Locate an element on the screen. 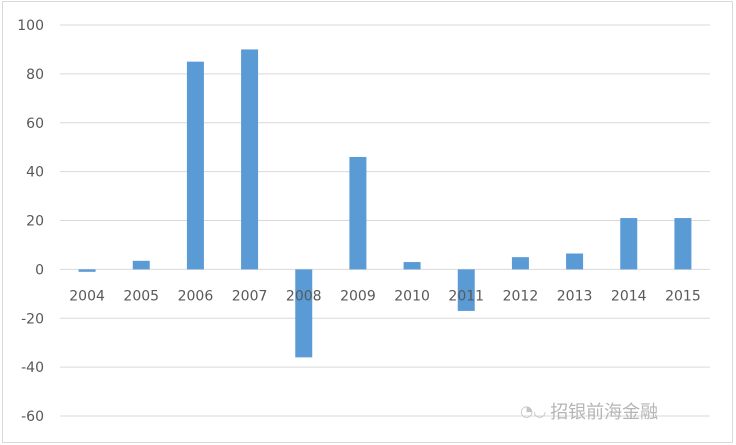 The width and height of the screenshot is (736, 445). bar-2013 is located at coordinates (575, 261).